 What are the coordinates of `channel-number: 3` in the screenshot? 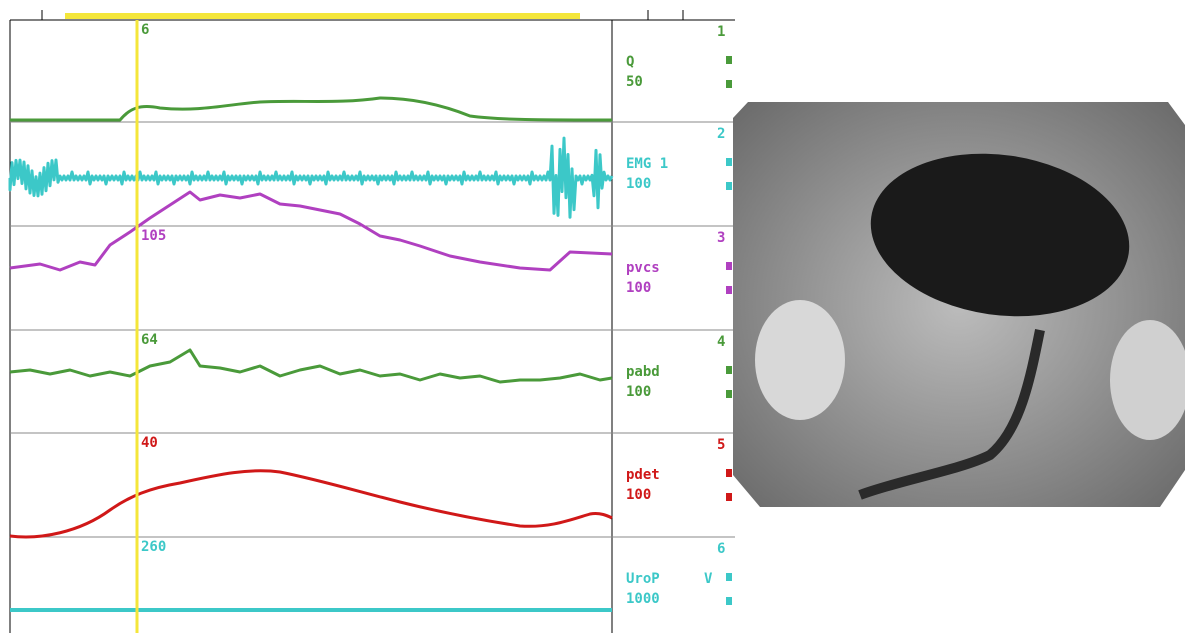 It's located at (721, 238).